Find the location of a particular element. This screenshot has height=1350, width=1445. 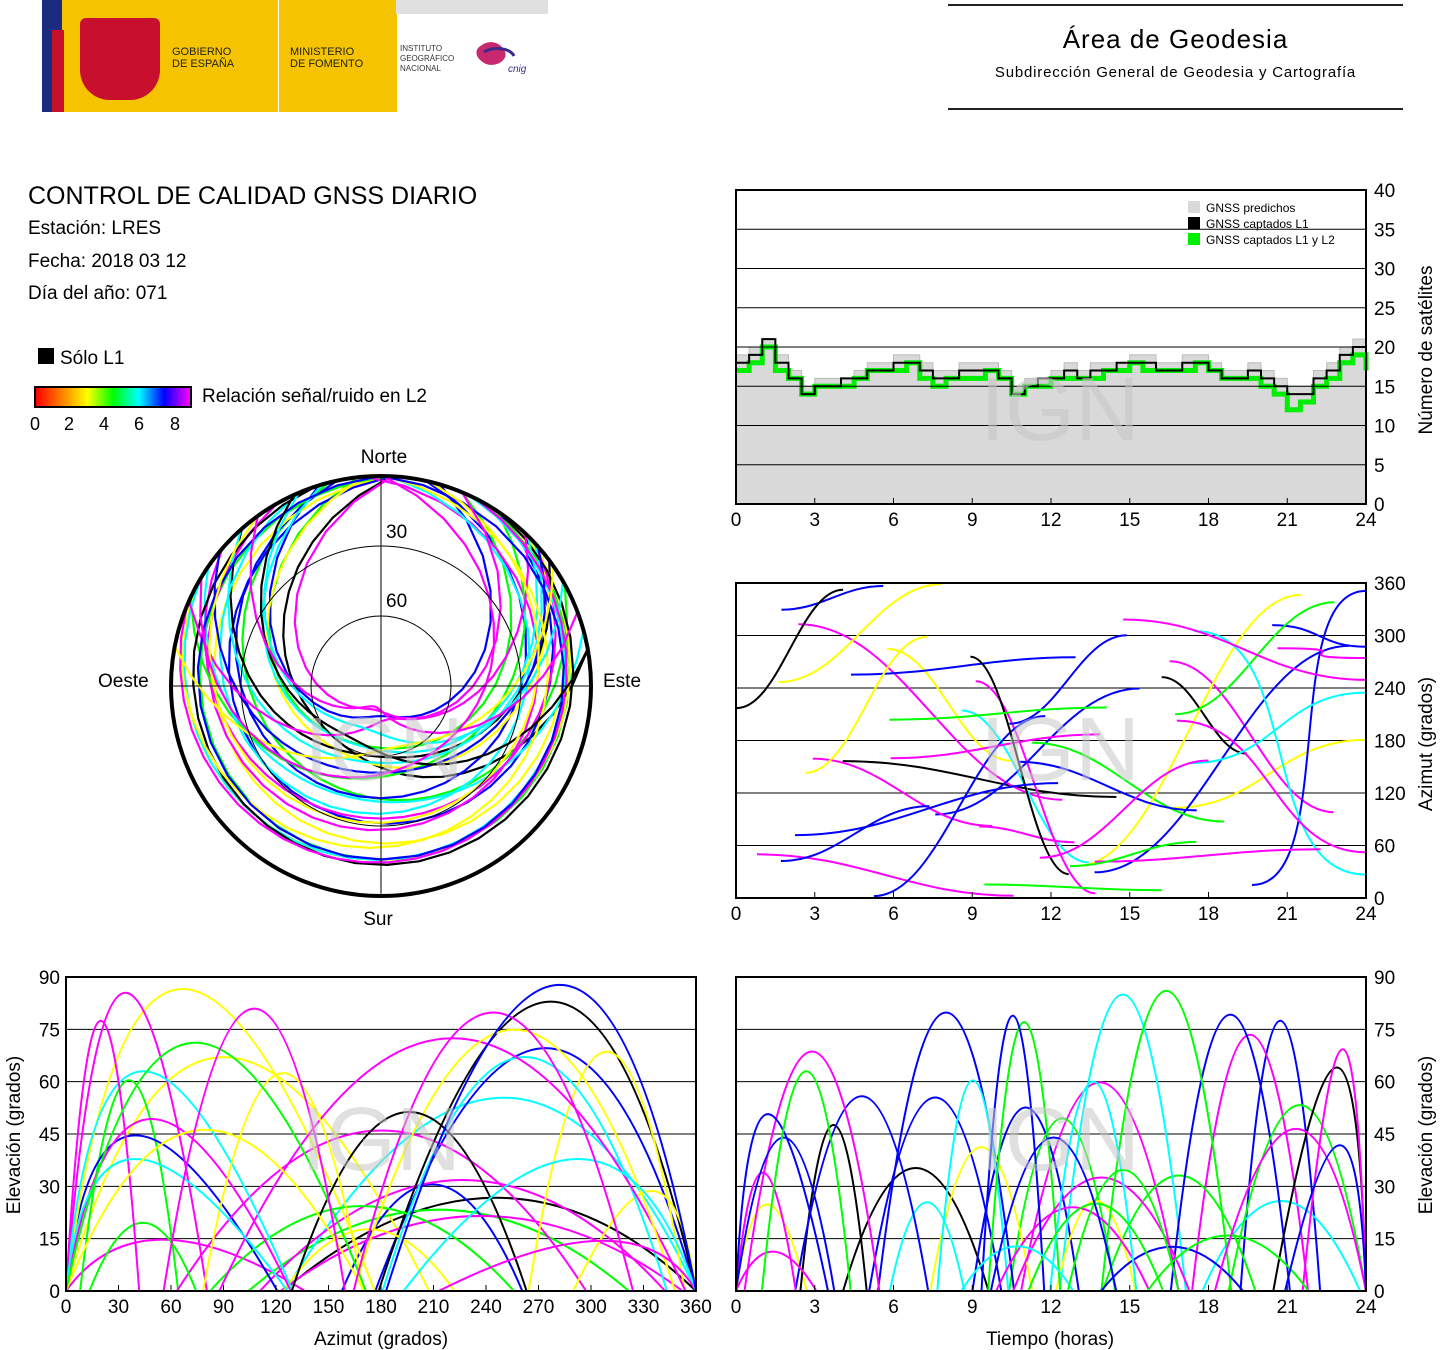

x-tick-label: 150 is located at coordinates (329, 1307).